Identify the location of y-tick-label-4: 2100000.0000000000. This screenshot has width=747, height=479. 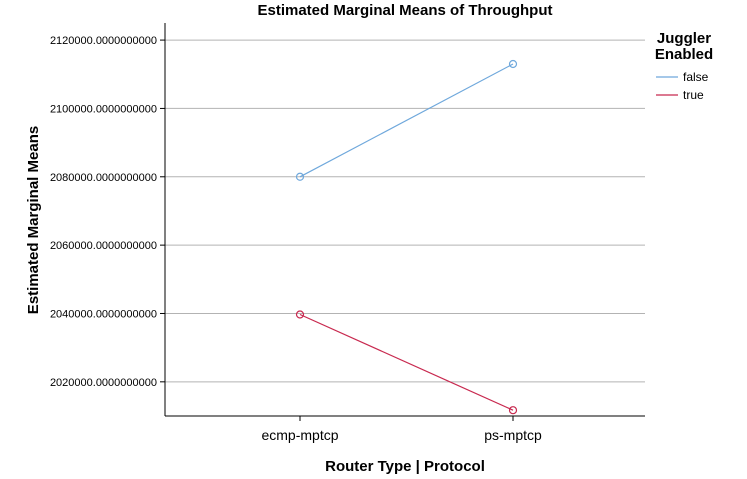
(103, 109).